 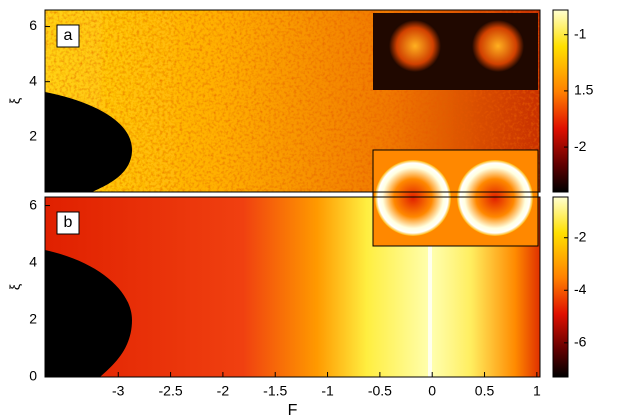 What do you see at coordinates (380, 391) in the screenshot?
I see `x-tick-label: -0.5` at bounding box center [380, 391].